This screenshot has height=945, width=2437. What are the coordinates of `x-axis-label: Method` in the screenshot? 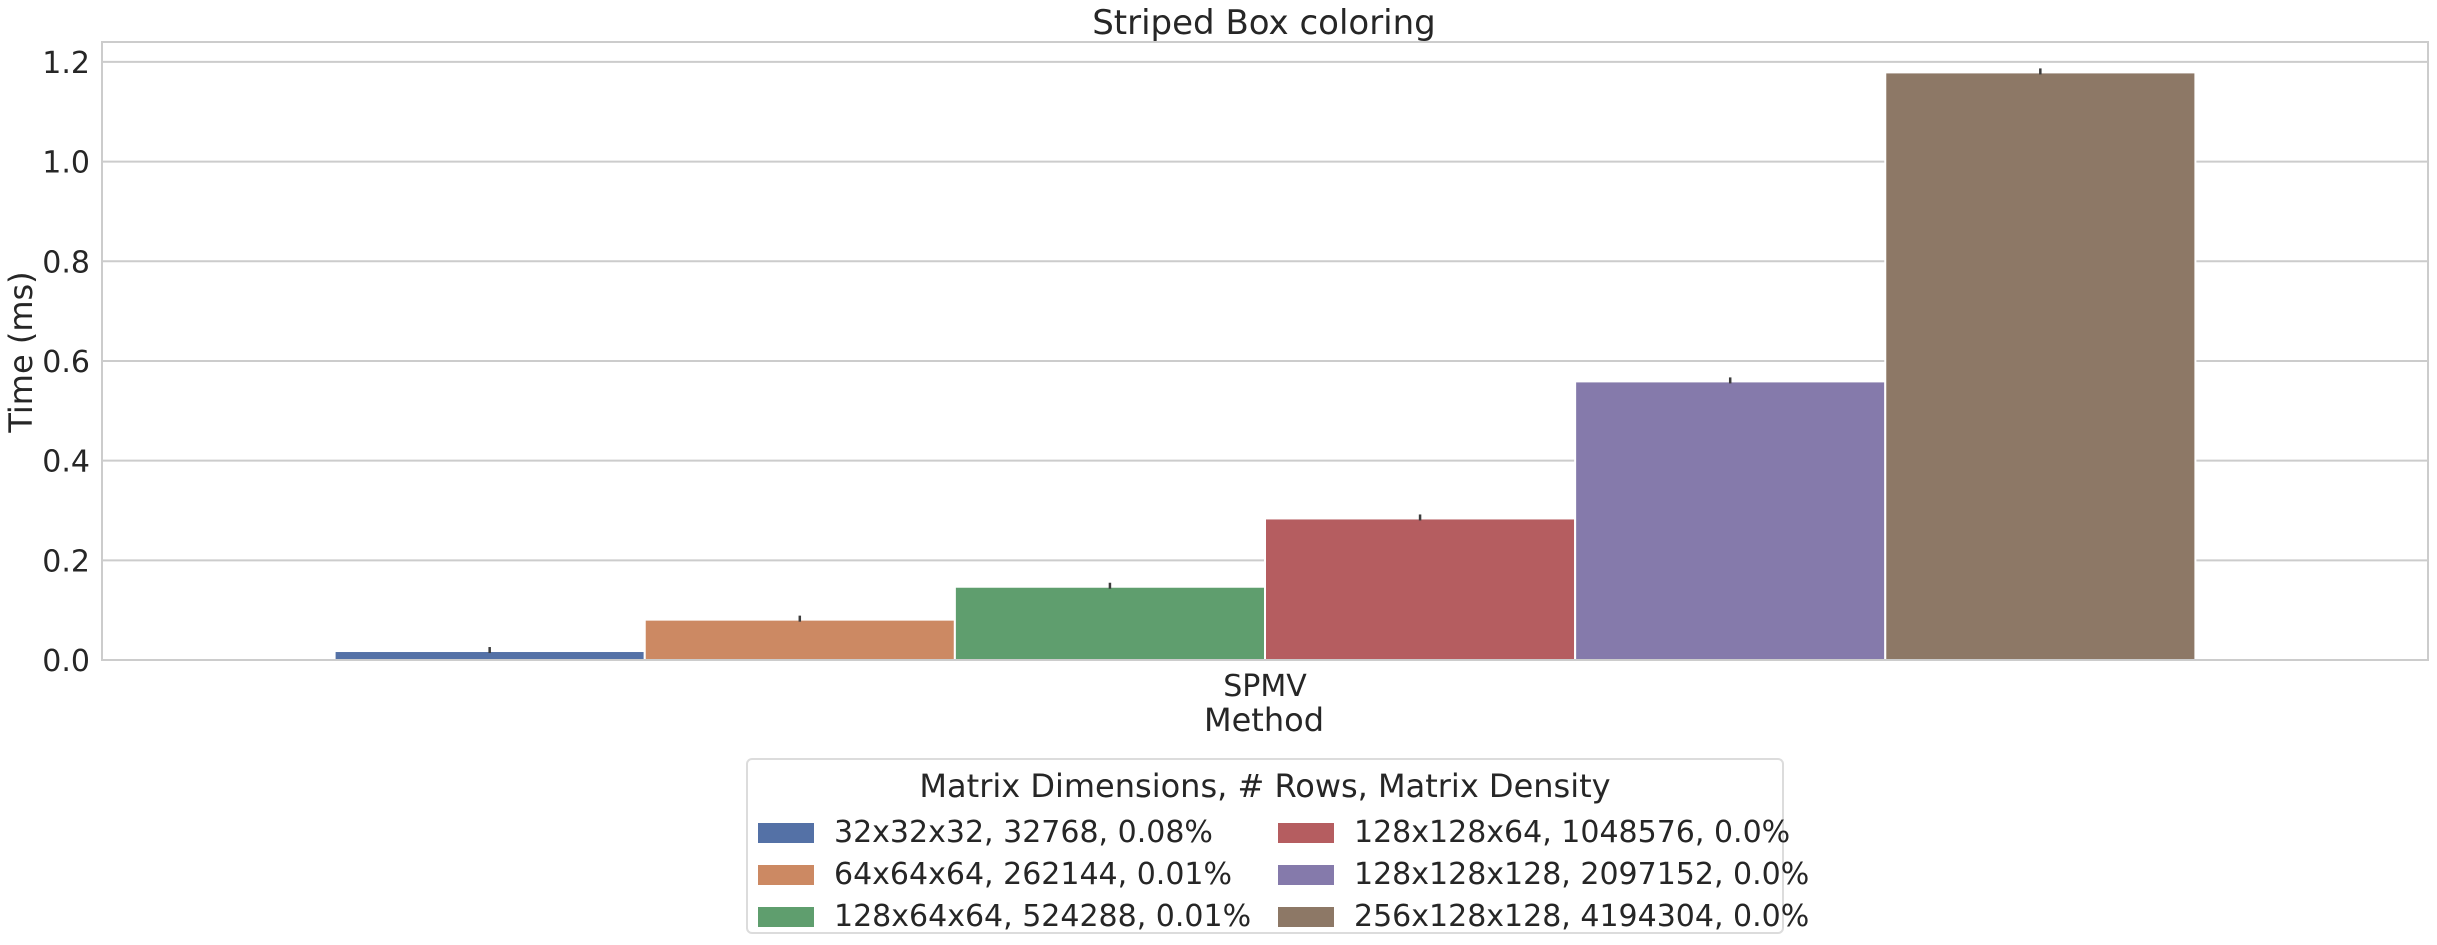 It's located at (1264, 720).